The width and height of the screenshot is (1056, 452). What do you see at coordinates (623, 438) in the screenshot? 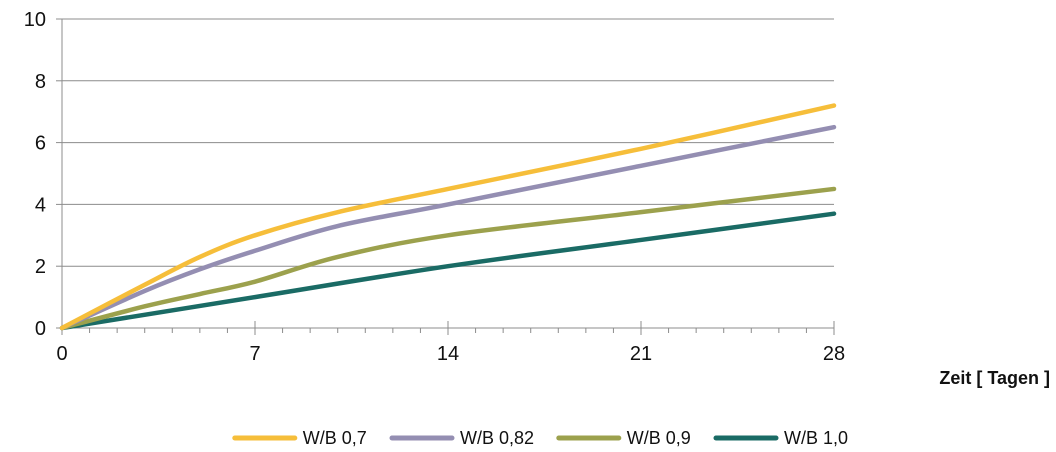
I see `legend-item-3: W/B 0,9` at bounding box center [623, 438].